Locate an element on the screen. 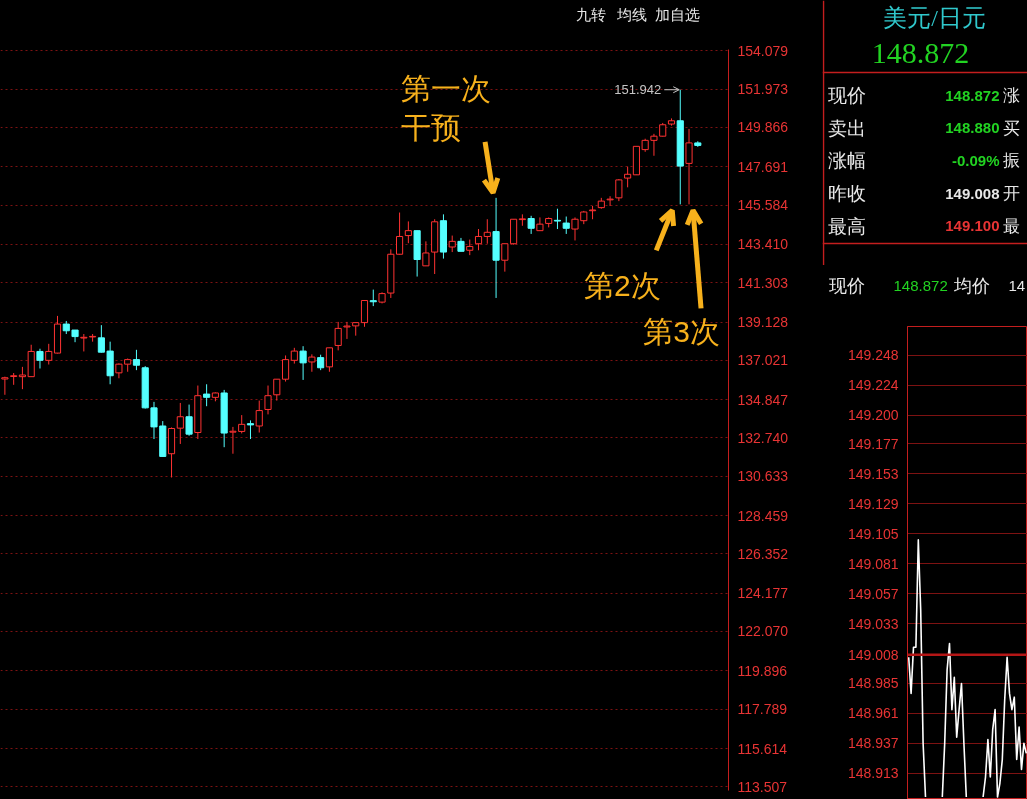 Image resolution: width=1027 pixels, height=799 pixels. y-tick-label: 148.985 is located at coordinates (873, 683).